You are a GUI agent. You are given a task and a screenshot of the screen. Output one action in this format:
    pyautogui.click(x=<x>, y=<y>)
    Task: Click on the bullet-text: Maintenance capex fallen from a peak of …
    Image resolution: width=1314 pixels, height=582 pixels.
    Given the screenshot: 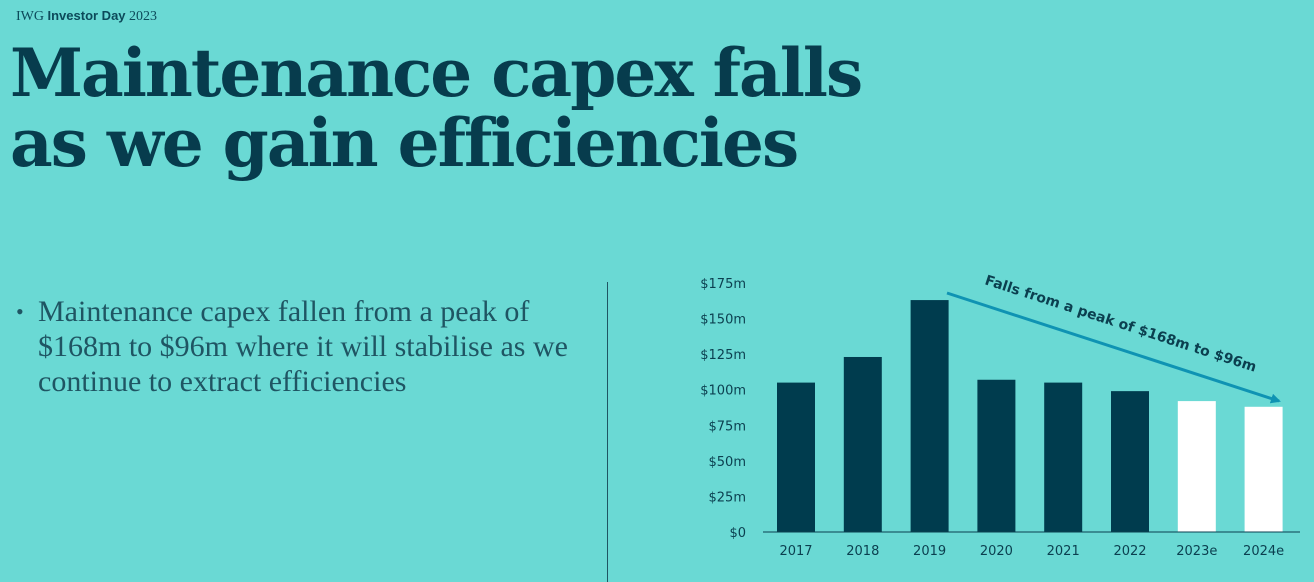 What is the action you would take?
    pyautogui.click(x=303, y=346)
    